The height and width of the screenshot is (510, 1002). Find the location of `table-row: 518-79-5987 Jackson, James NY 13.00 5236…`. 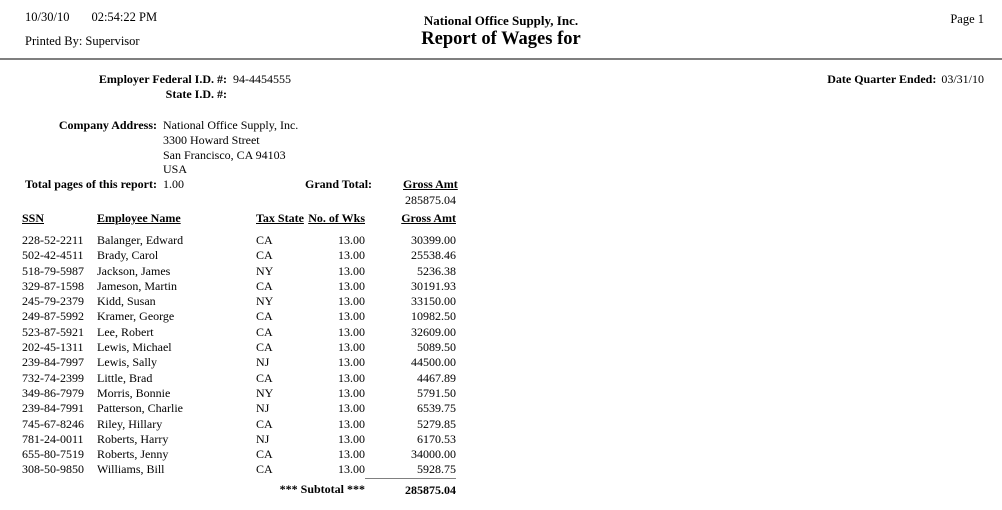

table-row: 518-79-5987 Jackson, James NY 13.00 5236… is located at coordinates (239, 271).